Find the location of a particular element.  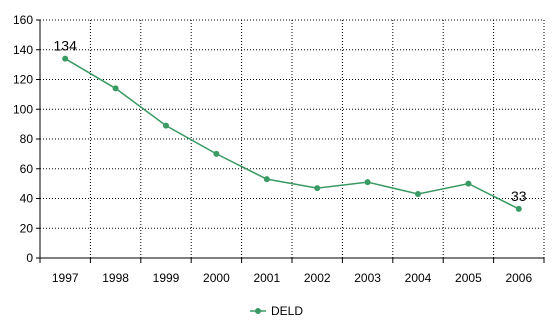

y-tick-label: 160 is located at coordinates (23, 20).